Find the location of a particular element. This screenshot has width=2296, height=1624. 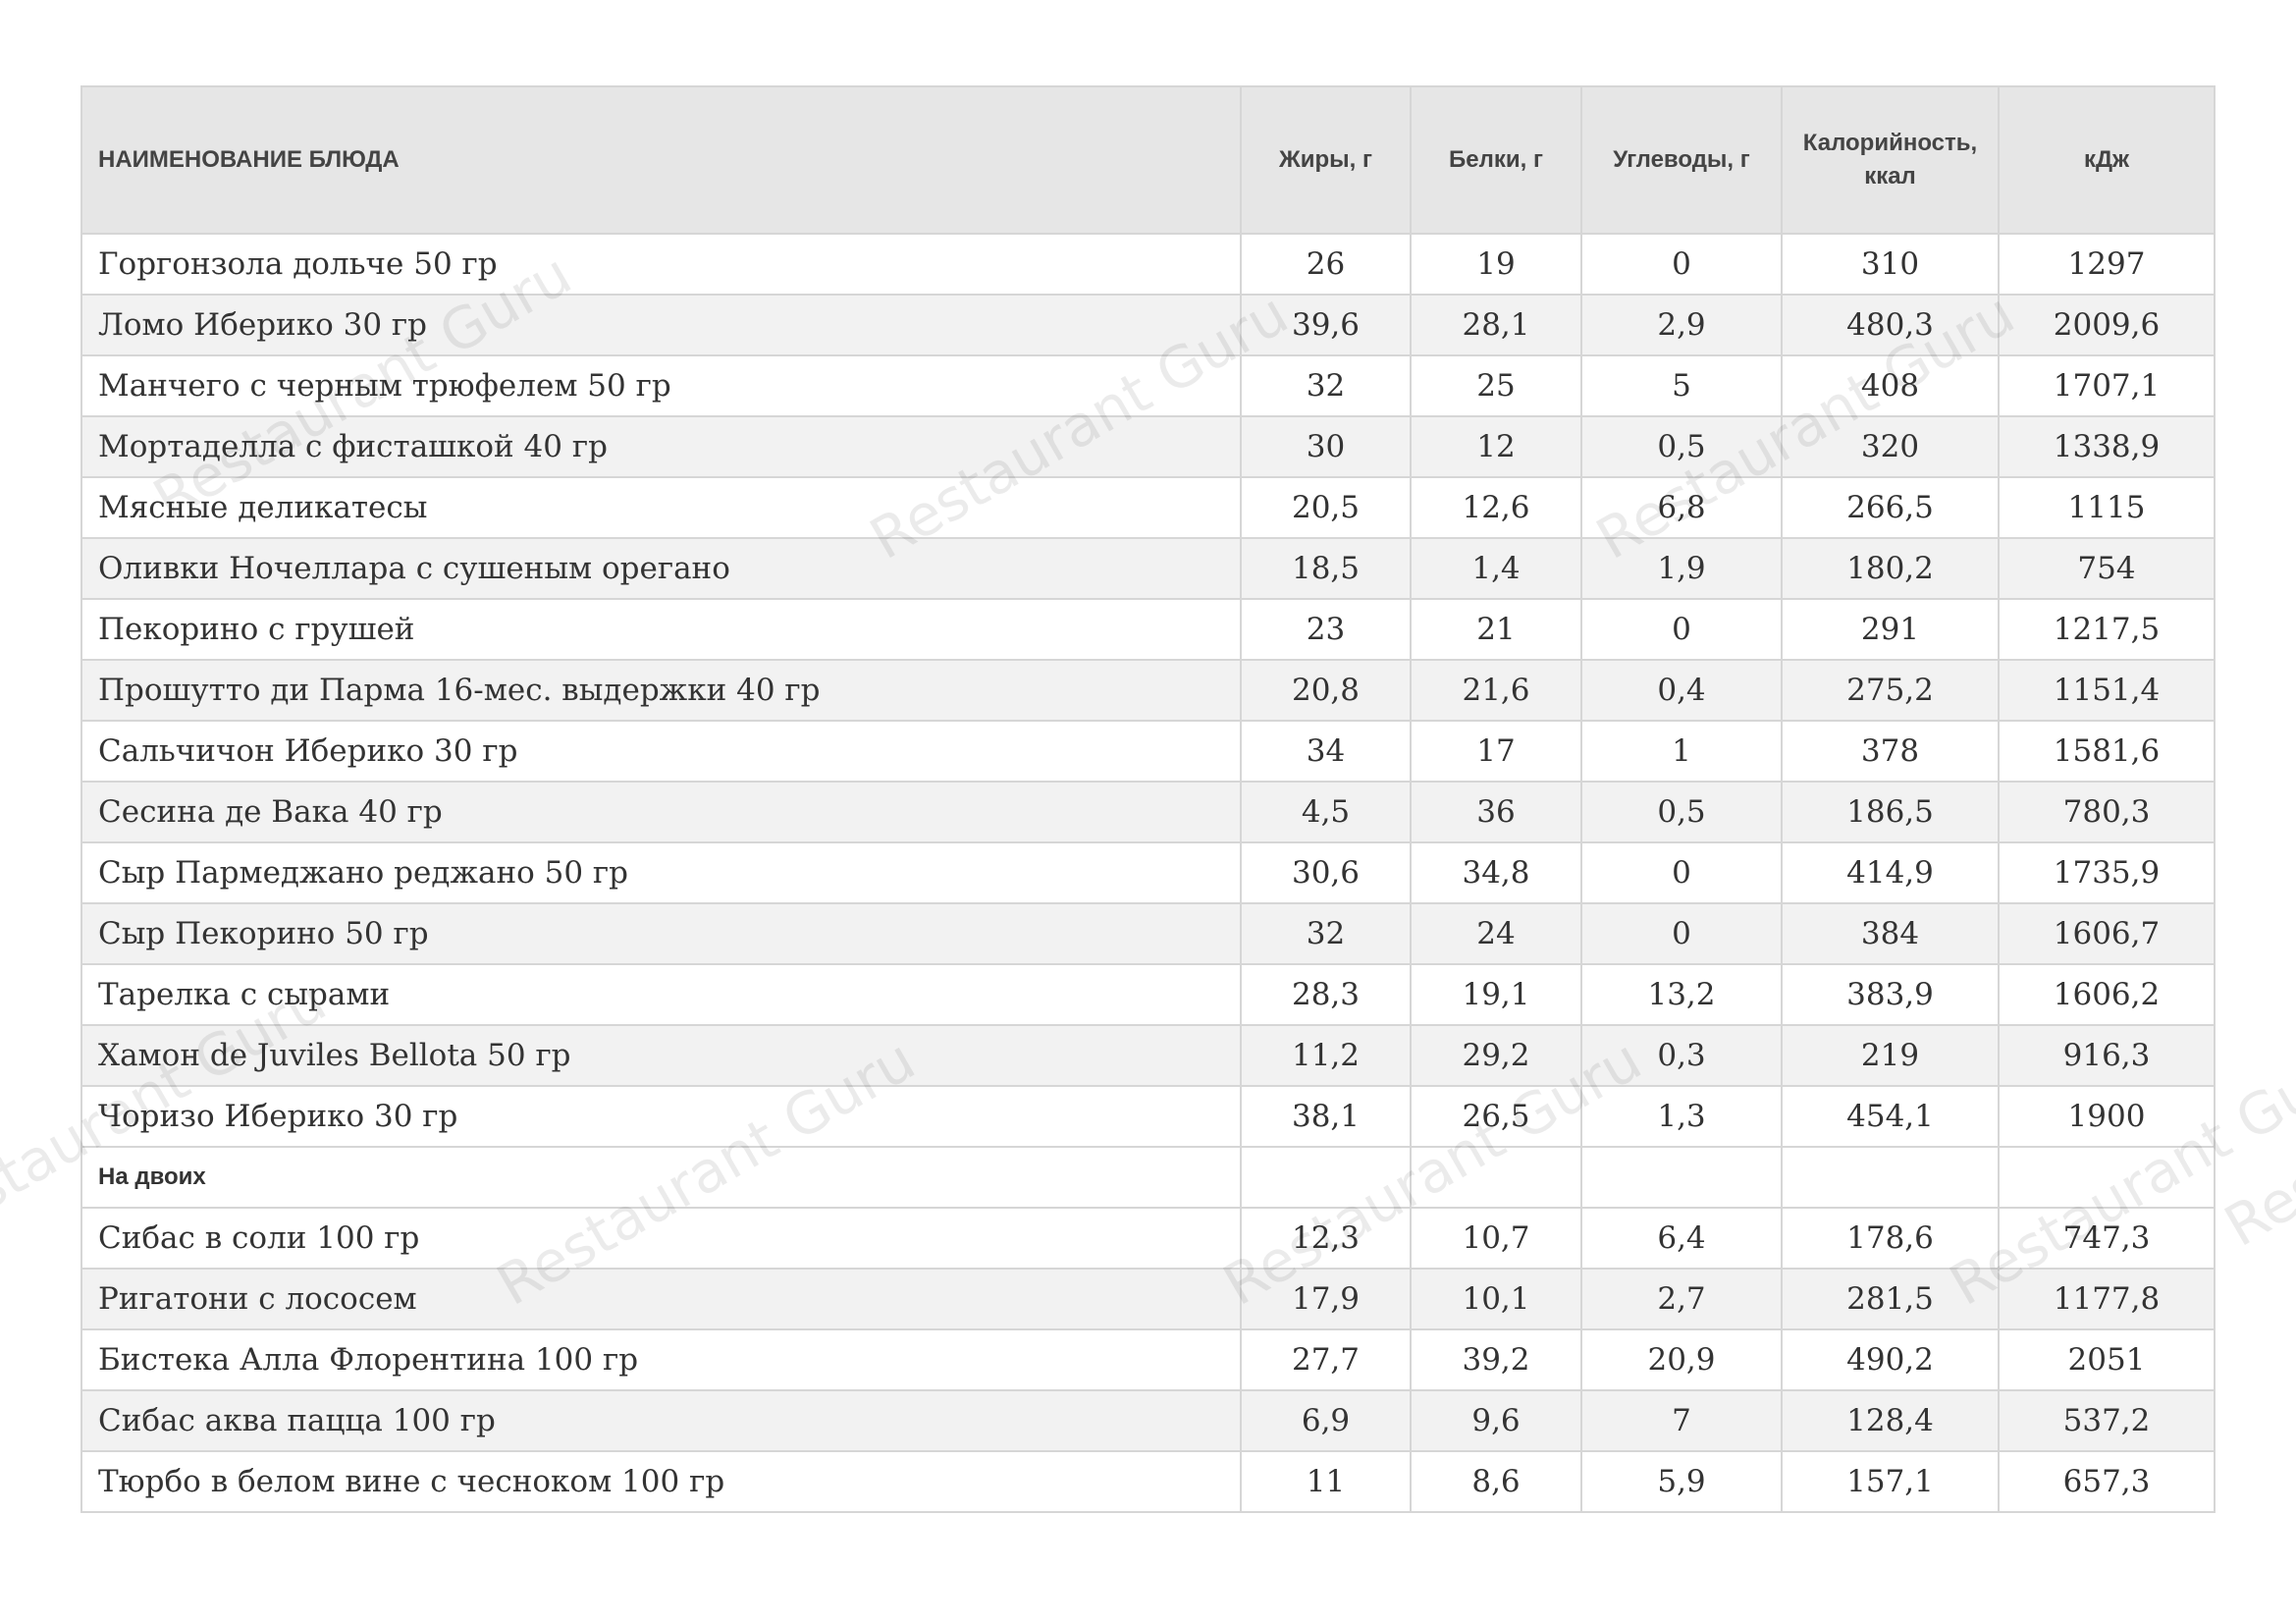

value-cell: 454,1 is located at coordinates (1890, 1116).